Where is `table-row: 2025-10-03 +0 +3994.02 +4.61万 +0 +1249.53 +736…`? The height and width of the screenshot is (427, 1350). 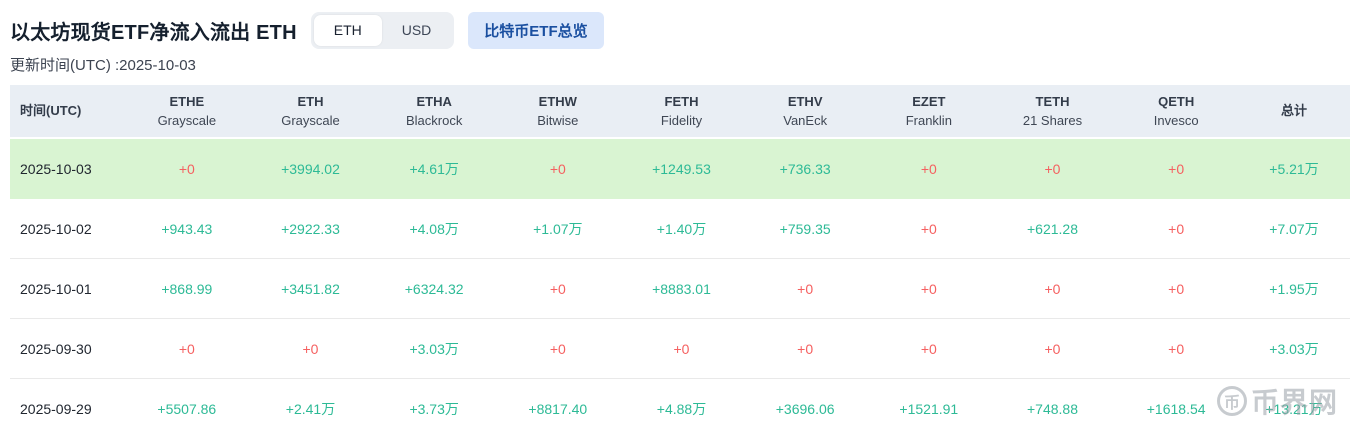
table-row: 2025-10-03 +0 +3994.02 +4.61万 +0 +1249.53 +736… is located at coordinates (680, 169).